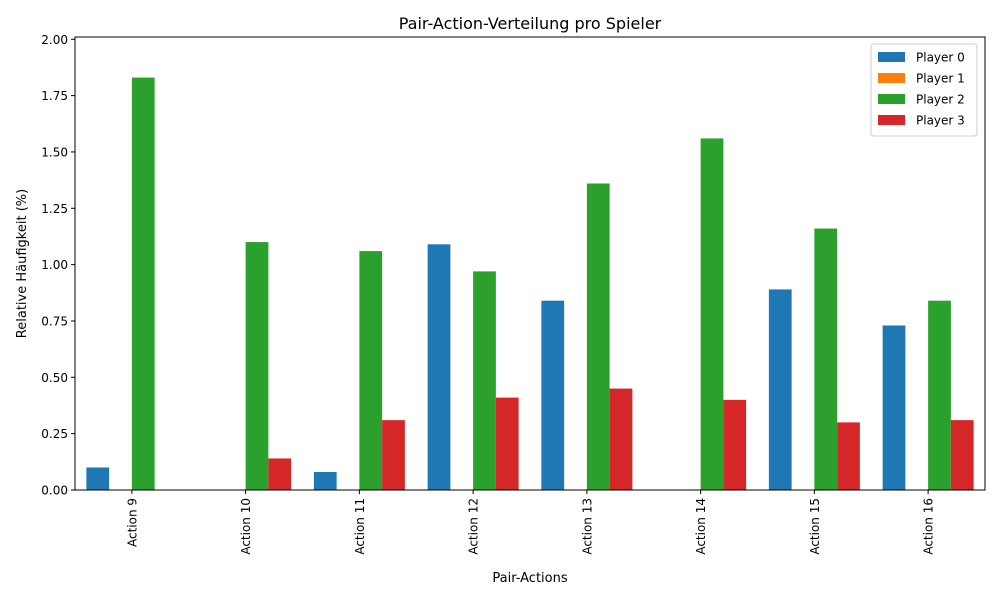 The image size is (1000, 604). What do you see at coordinates (940, 58) in the screenshot?
I see `legend-label: Player 0` at bounding box center [940, 58].